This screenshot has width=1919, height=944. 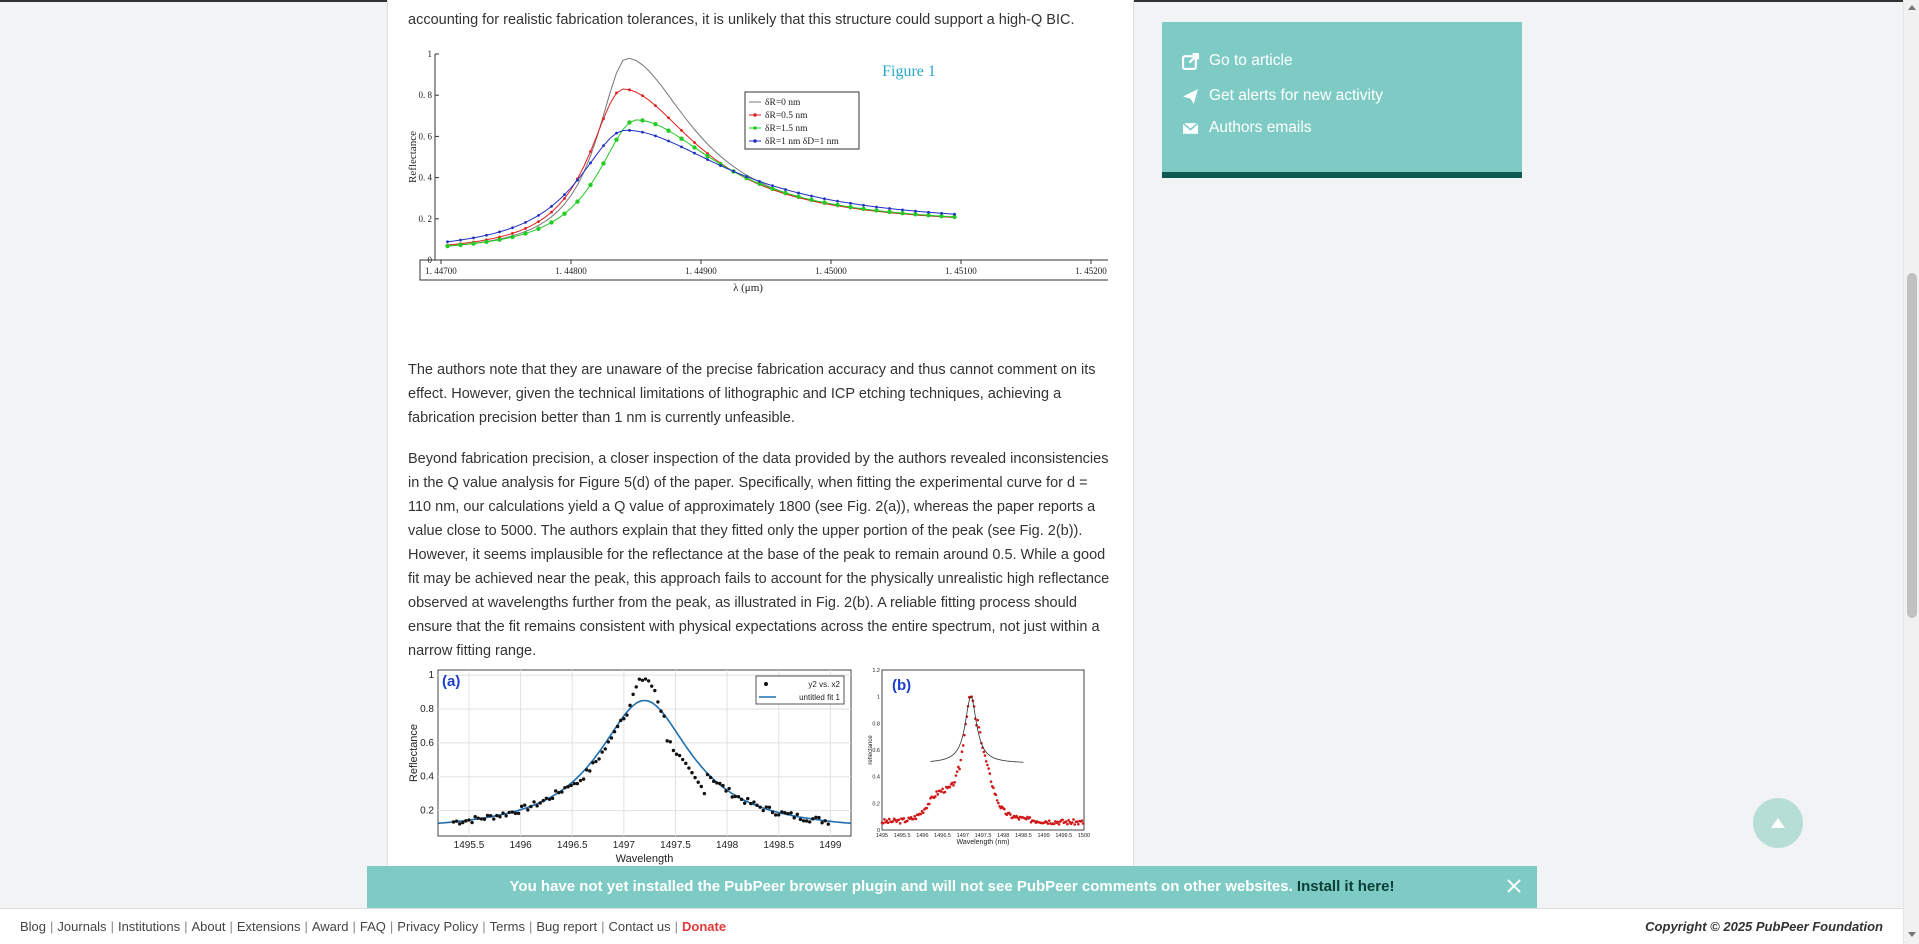 I want to click on y-tick-label: 0. 6, so click(x=426, y=136).